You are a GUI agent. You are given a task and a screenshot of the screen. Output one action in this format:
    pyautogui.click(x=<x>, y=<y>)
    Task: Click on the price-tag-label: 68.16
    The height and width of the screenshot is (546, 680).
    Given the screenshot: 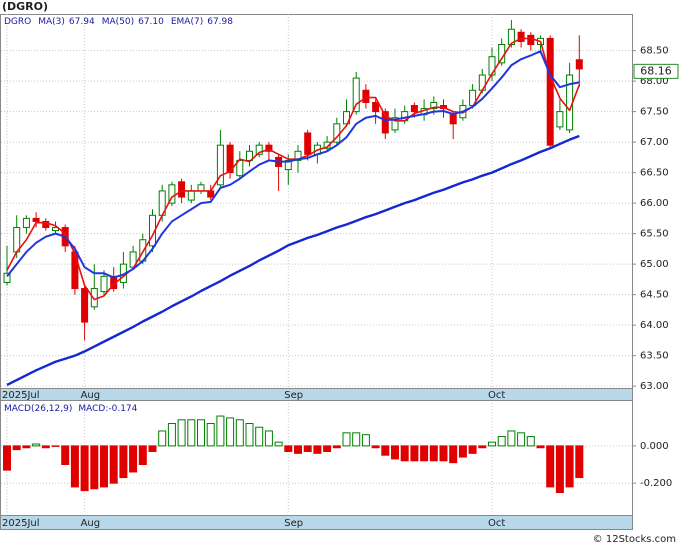 What is the action you would take?
    pyautogui.click(x=656, y=70)
    